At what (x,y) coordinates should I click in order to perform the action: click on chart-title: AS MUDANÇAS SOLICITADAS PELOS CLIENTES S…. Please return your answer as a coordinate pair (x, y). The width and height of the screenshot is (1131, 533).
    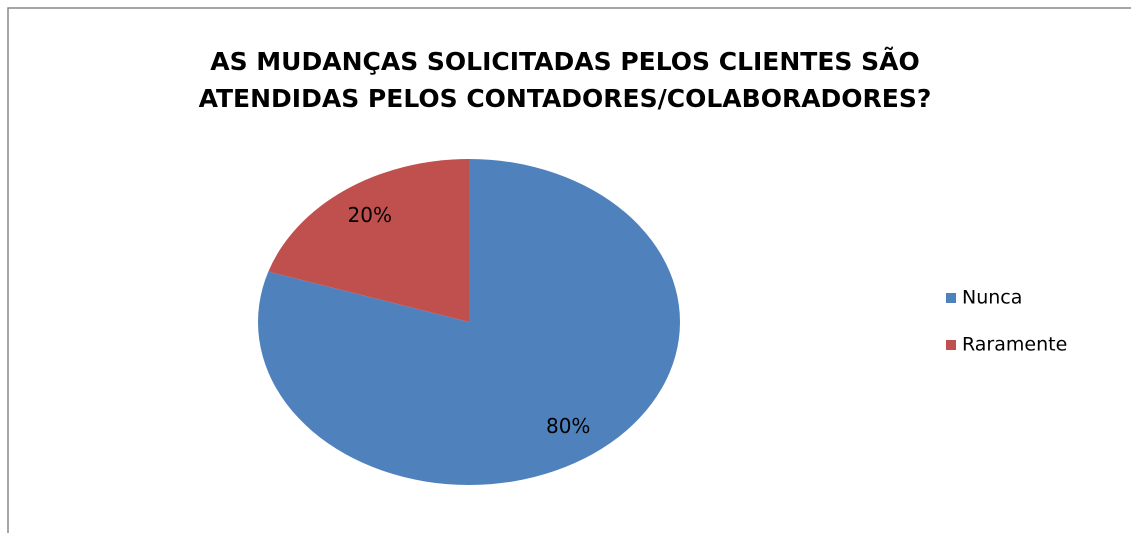
    Looking at the image, I should click on (565, 61).